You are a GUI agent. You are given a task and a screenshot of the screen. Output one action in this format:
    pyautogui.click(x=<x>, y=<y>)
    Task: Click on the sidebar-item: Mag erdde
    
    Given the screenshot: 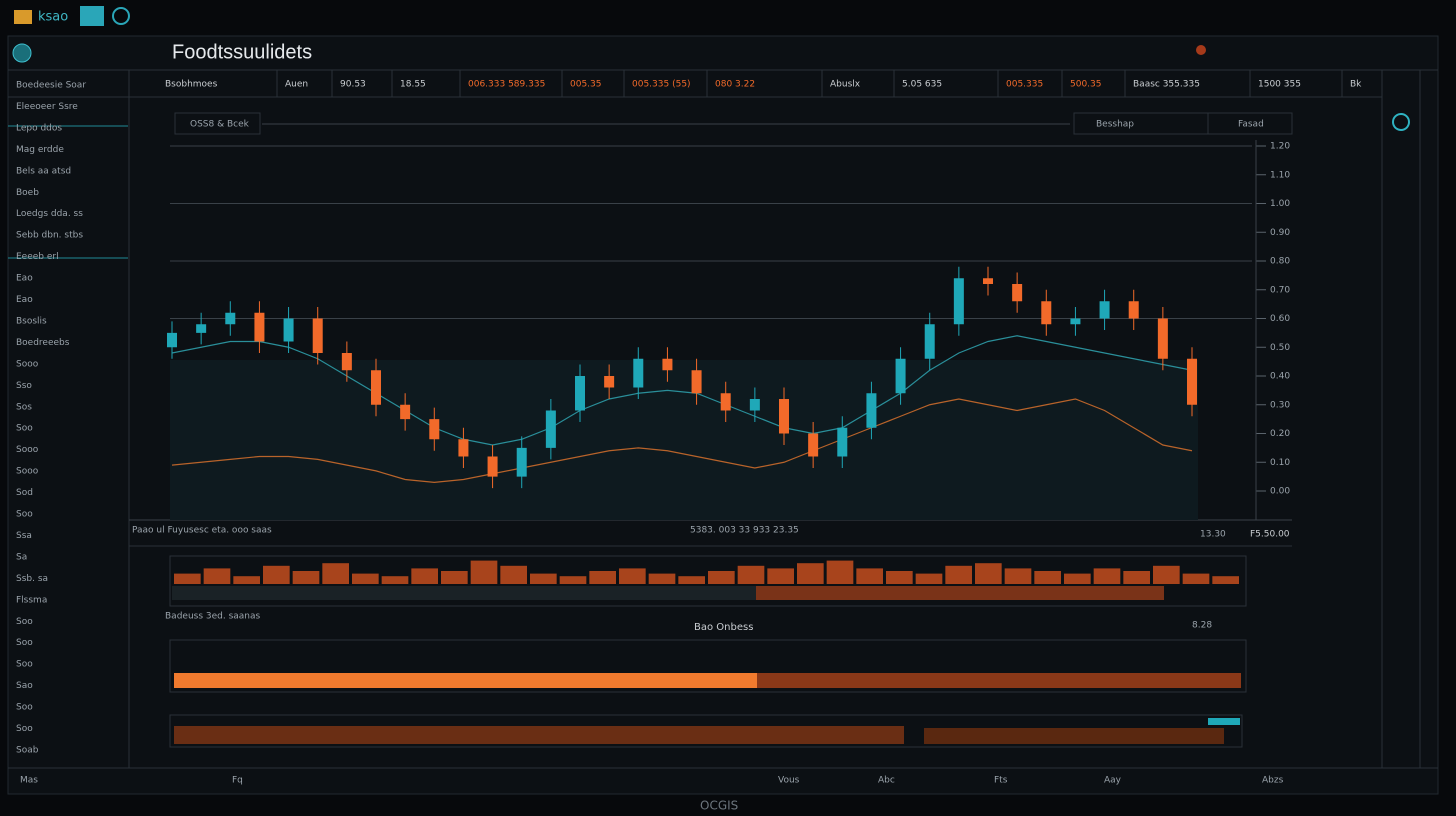 What is the action you would take?
    pyautogui.click(x=40, y=150)
    